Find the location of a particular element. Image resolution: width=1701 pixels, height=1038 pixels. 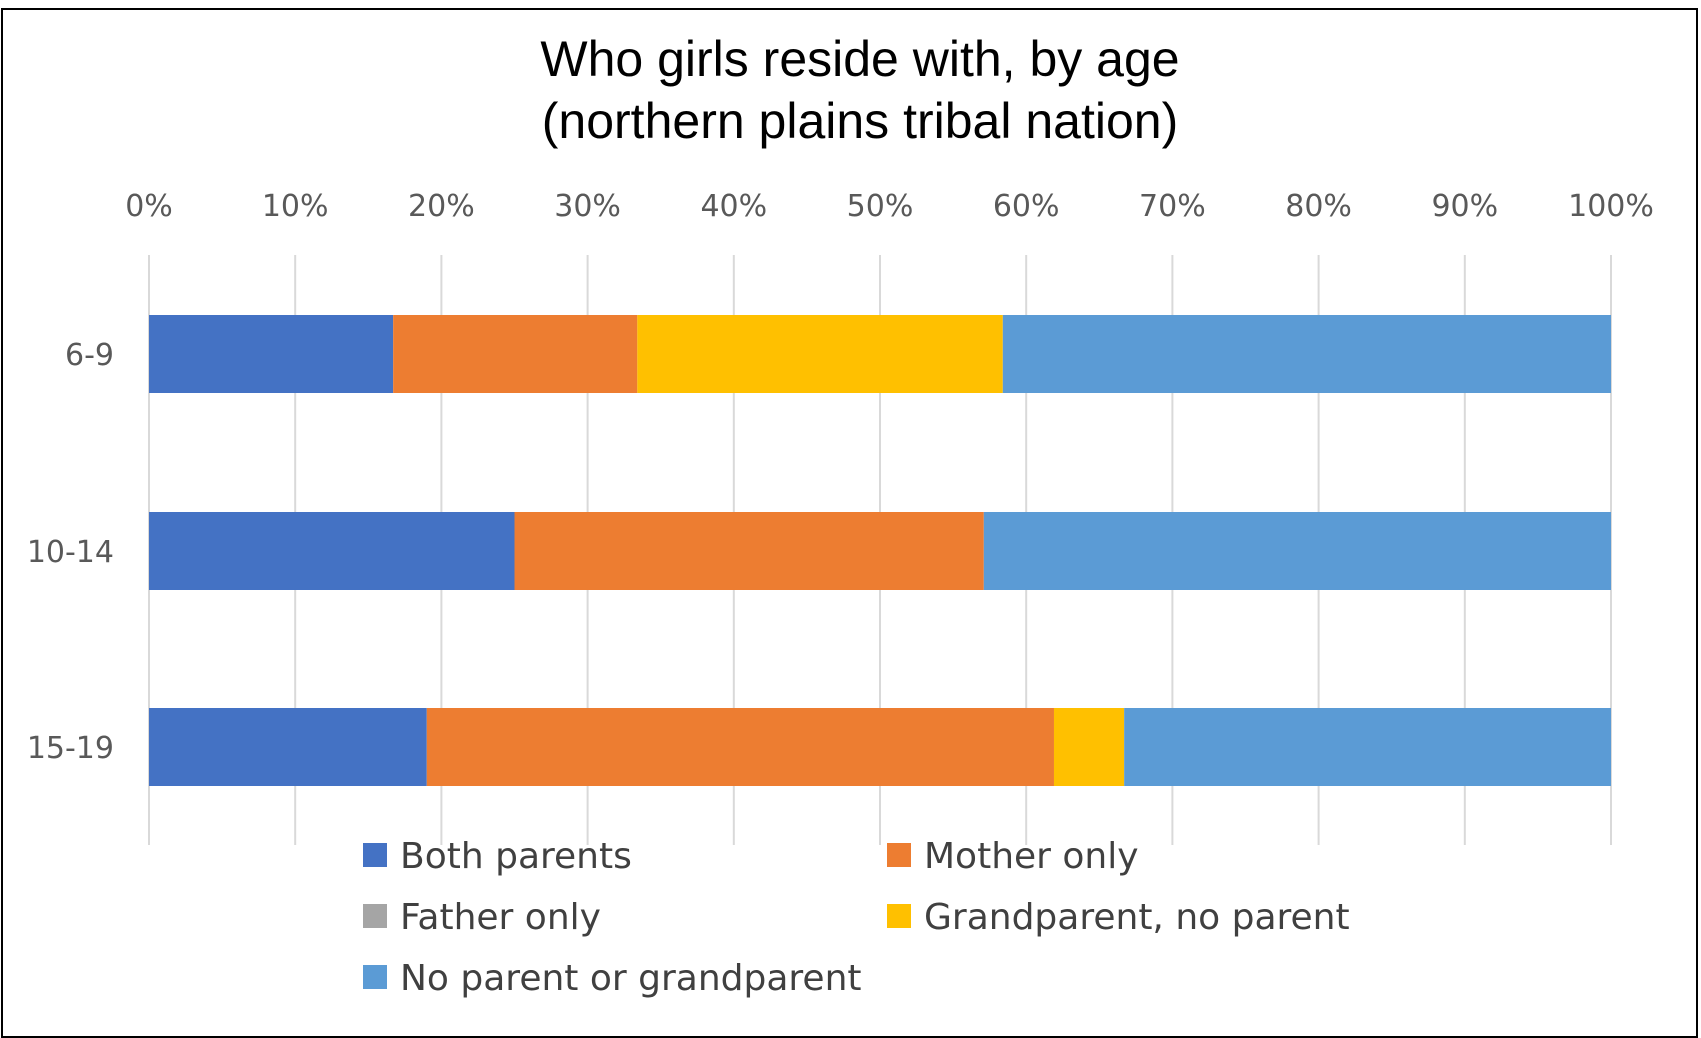

legend-label: Both parents is located at coordinates (516, 856).